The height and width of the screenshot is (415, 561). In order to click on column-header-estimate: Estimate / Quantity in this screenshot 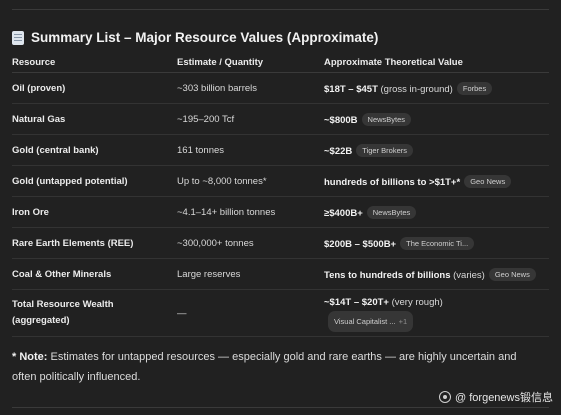, I will do `click(250, 62)`.